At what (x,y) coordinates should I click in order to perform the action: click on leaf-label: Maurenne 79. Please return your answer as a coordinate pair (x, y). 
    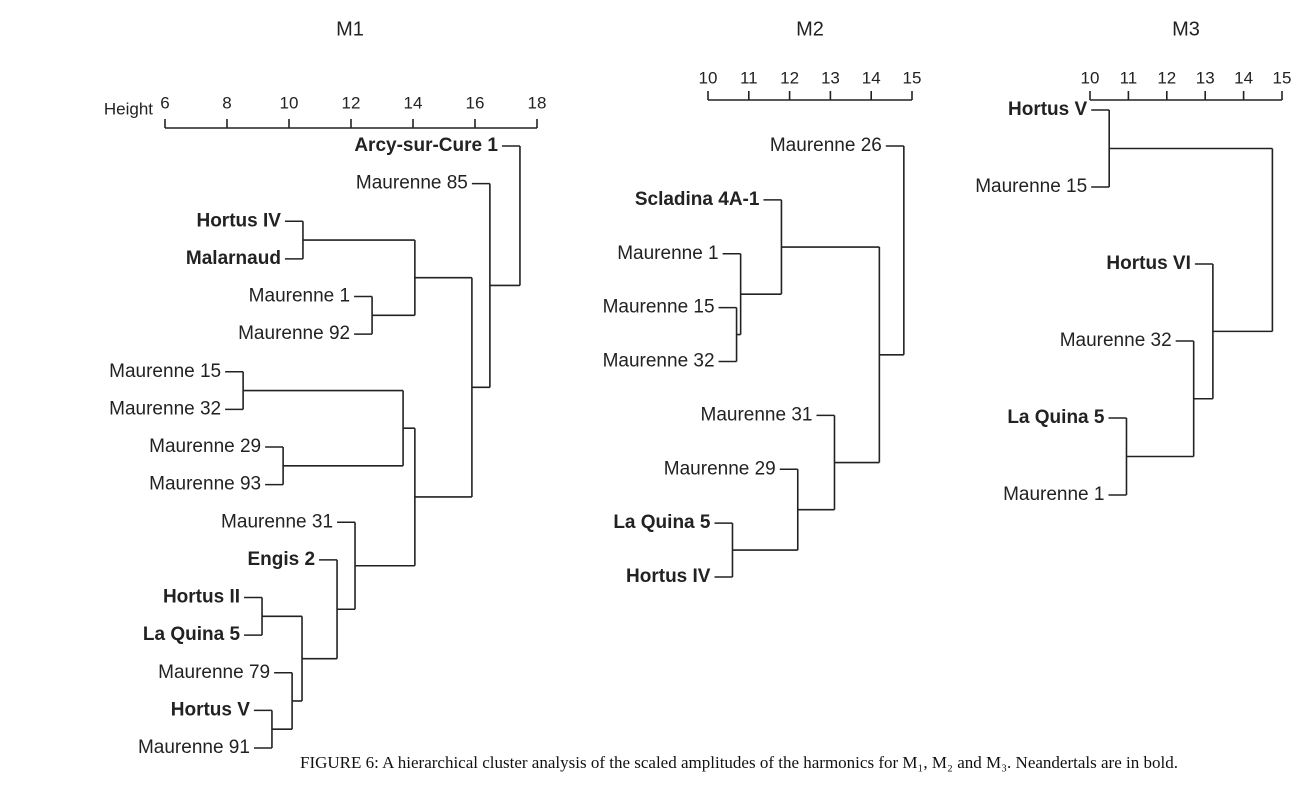
    Looking at the image, I should click on (214, 672).